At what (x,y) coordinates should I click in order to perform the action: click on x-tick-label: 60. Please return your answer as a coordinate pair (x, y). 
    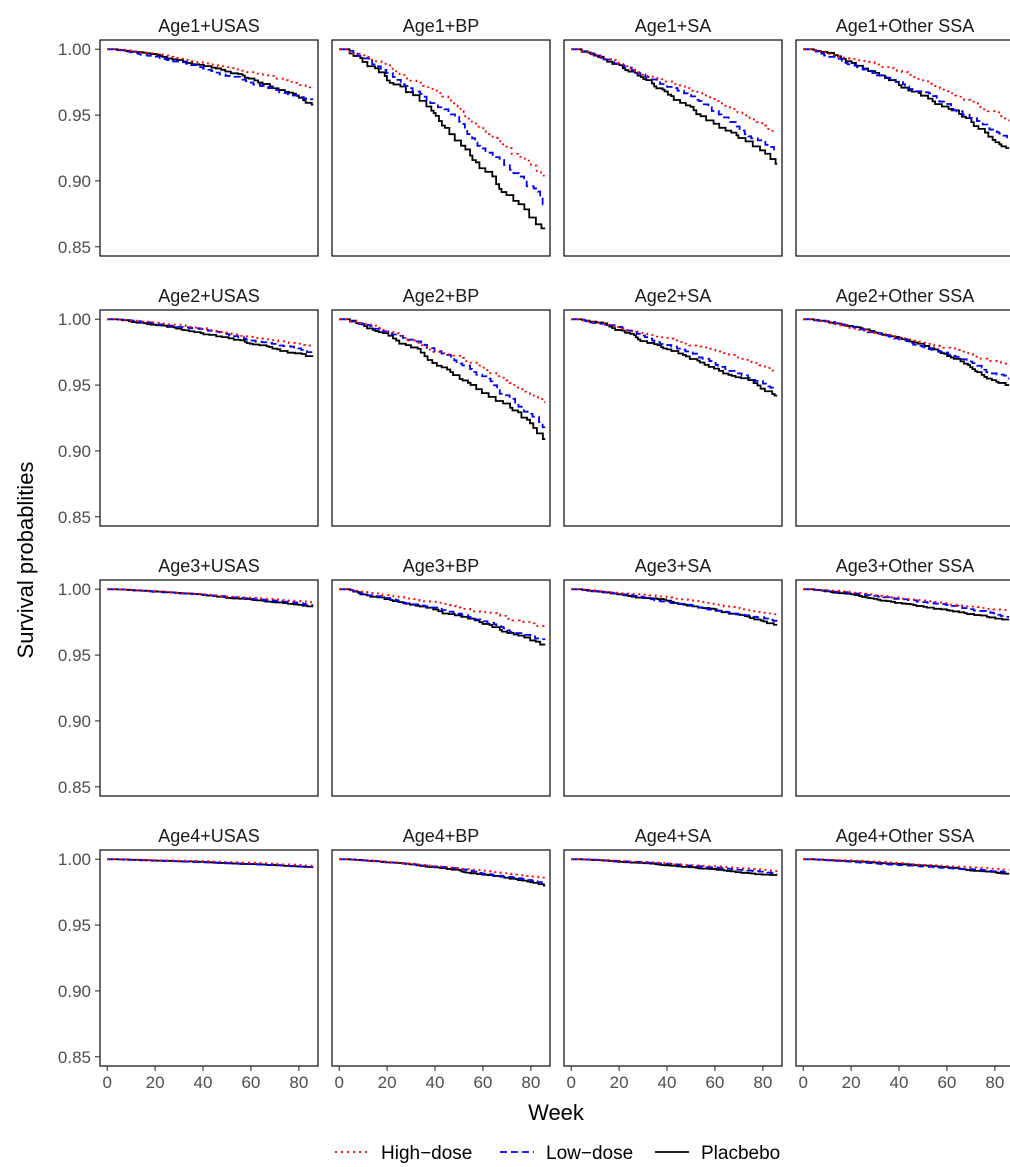
    Looking at the image, I should click on (482, 1082).